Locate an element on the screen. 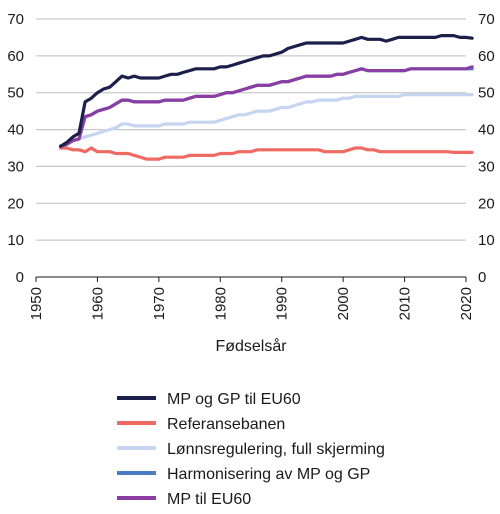  legend-label-l-nnsregulering-full-skjerming: Lønnsregulering, full skjerming is located at coordinates (276, 449).